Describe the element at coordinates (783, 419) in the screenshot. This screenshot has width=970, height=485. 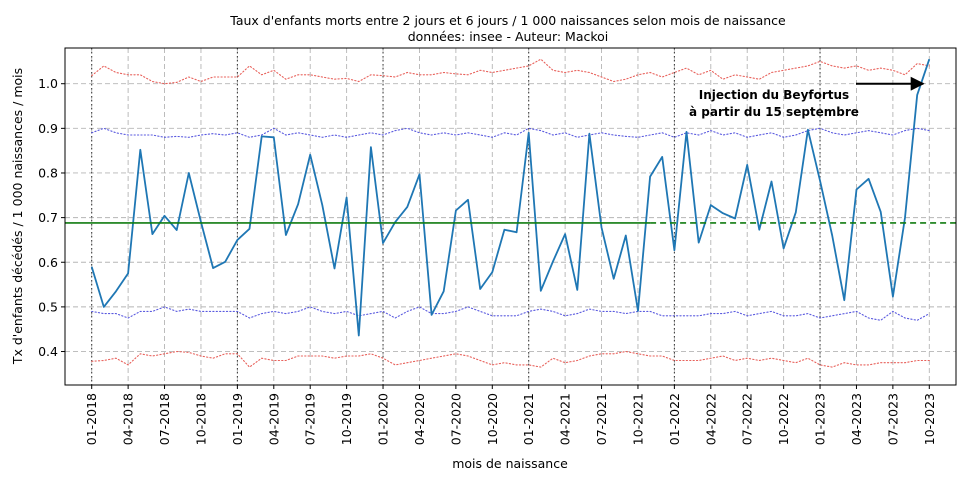
I see `x-tick-label: 10-2022` at that location.